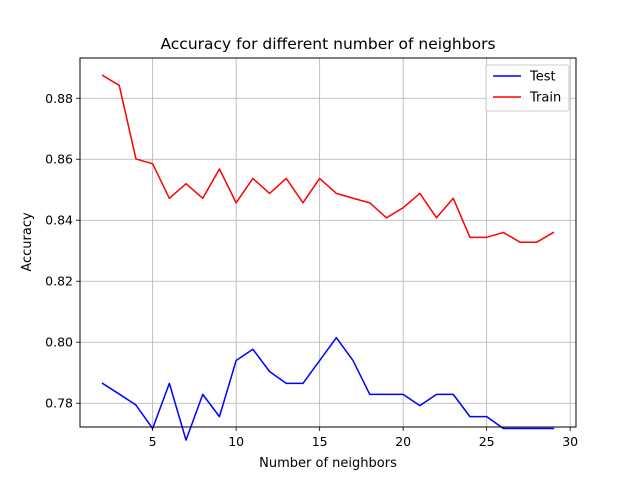 The image size is (640, 480). Describe the element at coordinates (320, 441) in the screenshot. I see `x-tick-label: 15` at that location.